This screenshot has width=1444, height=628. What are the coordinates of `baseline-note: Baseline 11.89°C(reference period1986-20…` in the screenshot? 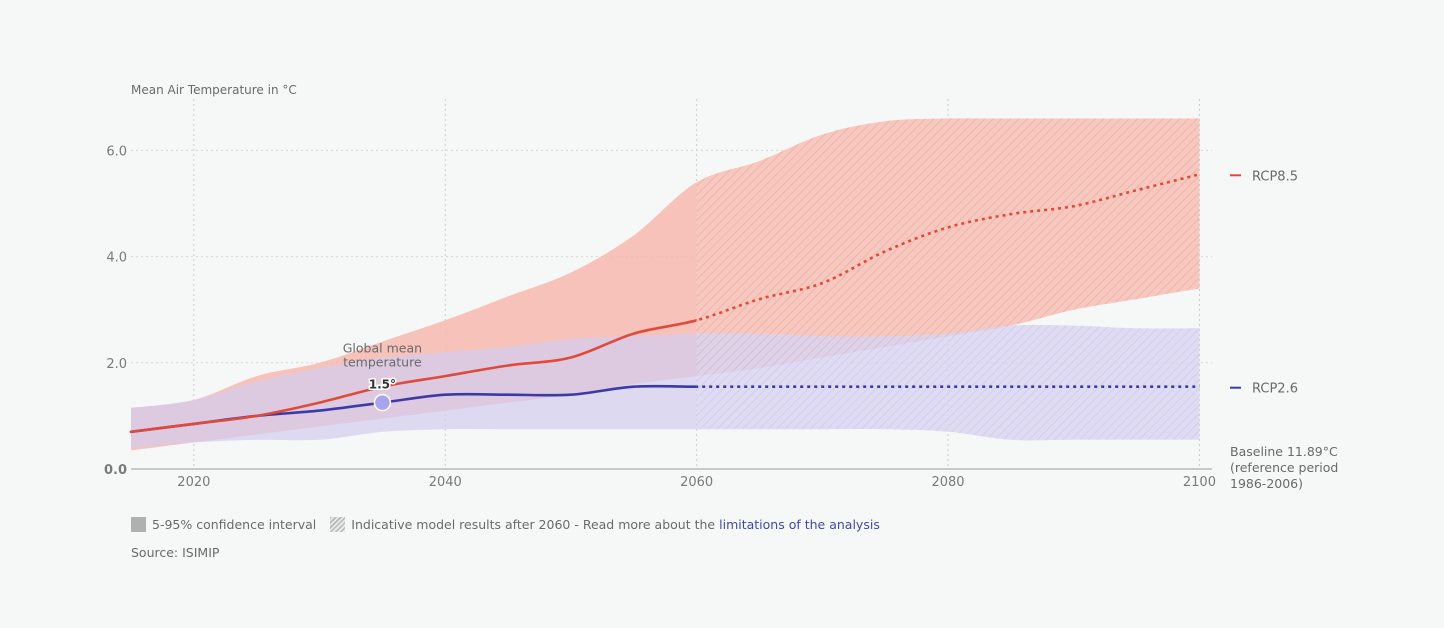 It's located at (1284, 467).